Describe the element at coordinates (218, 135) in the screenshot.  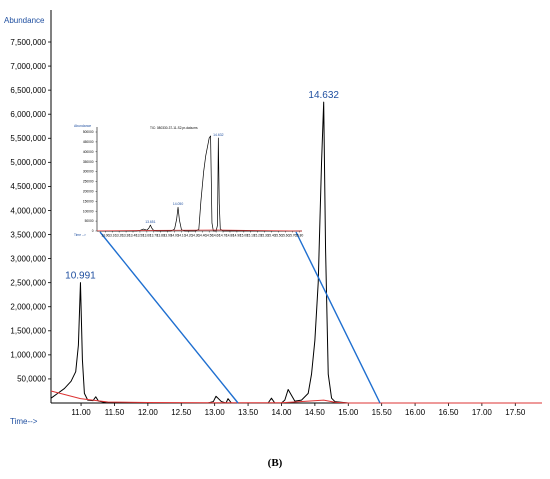
I see `inset-peak-label: 14.632` at that location.